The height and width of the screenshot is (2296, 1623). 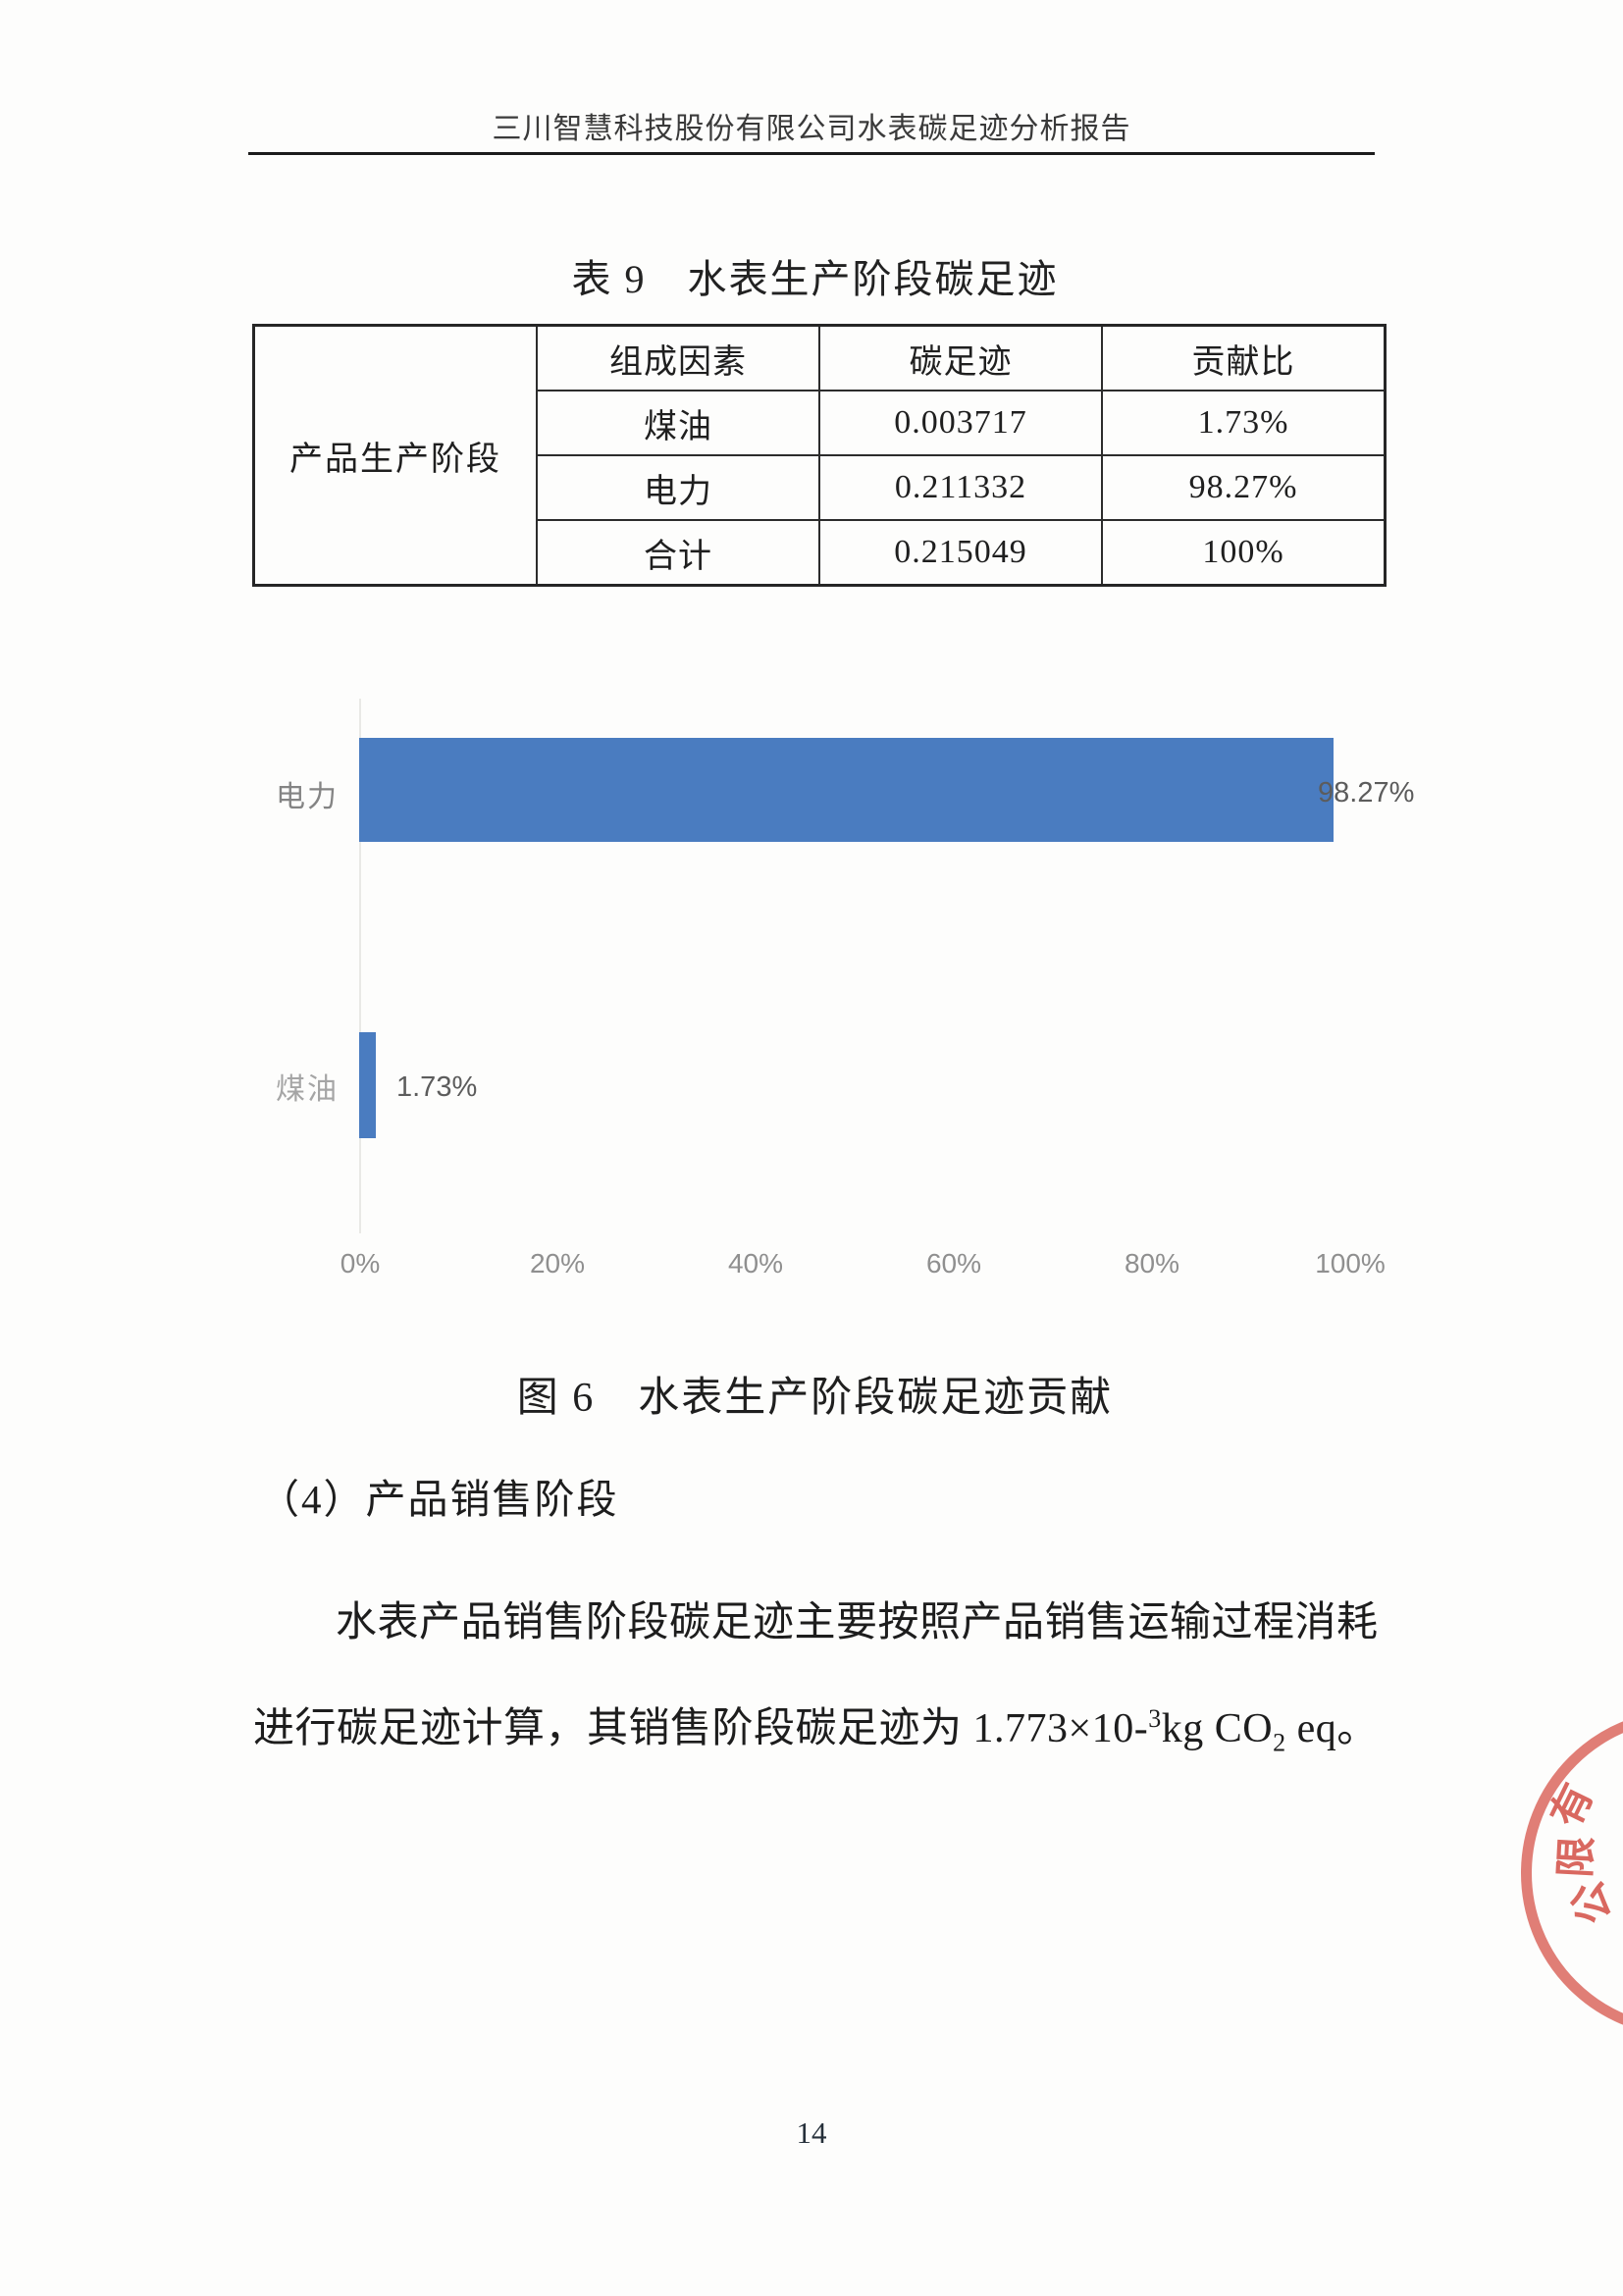 What do you see at coordinates (307, 797) in the screenshot?
I see `category-label-electricity: 电力` at bounding box center [307, 797].